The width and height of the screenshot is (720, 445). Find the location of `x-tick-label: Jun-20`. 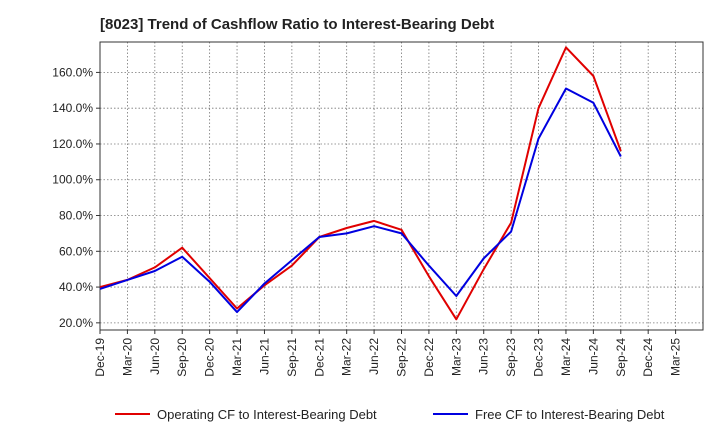

x-tick-label: Jun-20 is located at coordinates (155, 356).